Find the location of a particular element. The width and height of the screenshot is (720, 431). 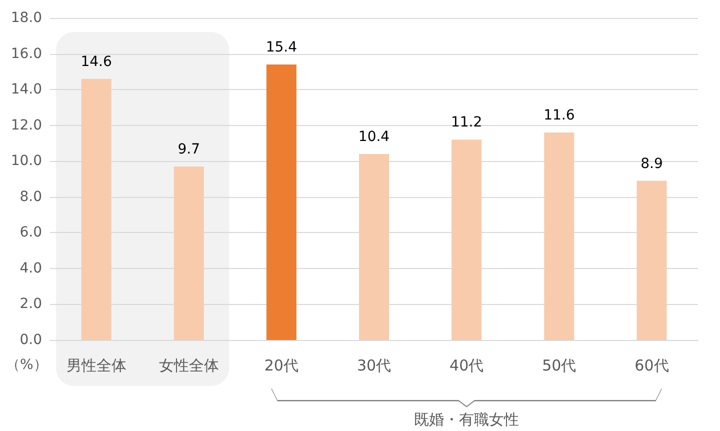

data-label: 8.9 is located at coordinates (651, 164).